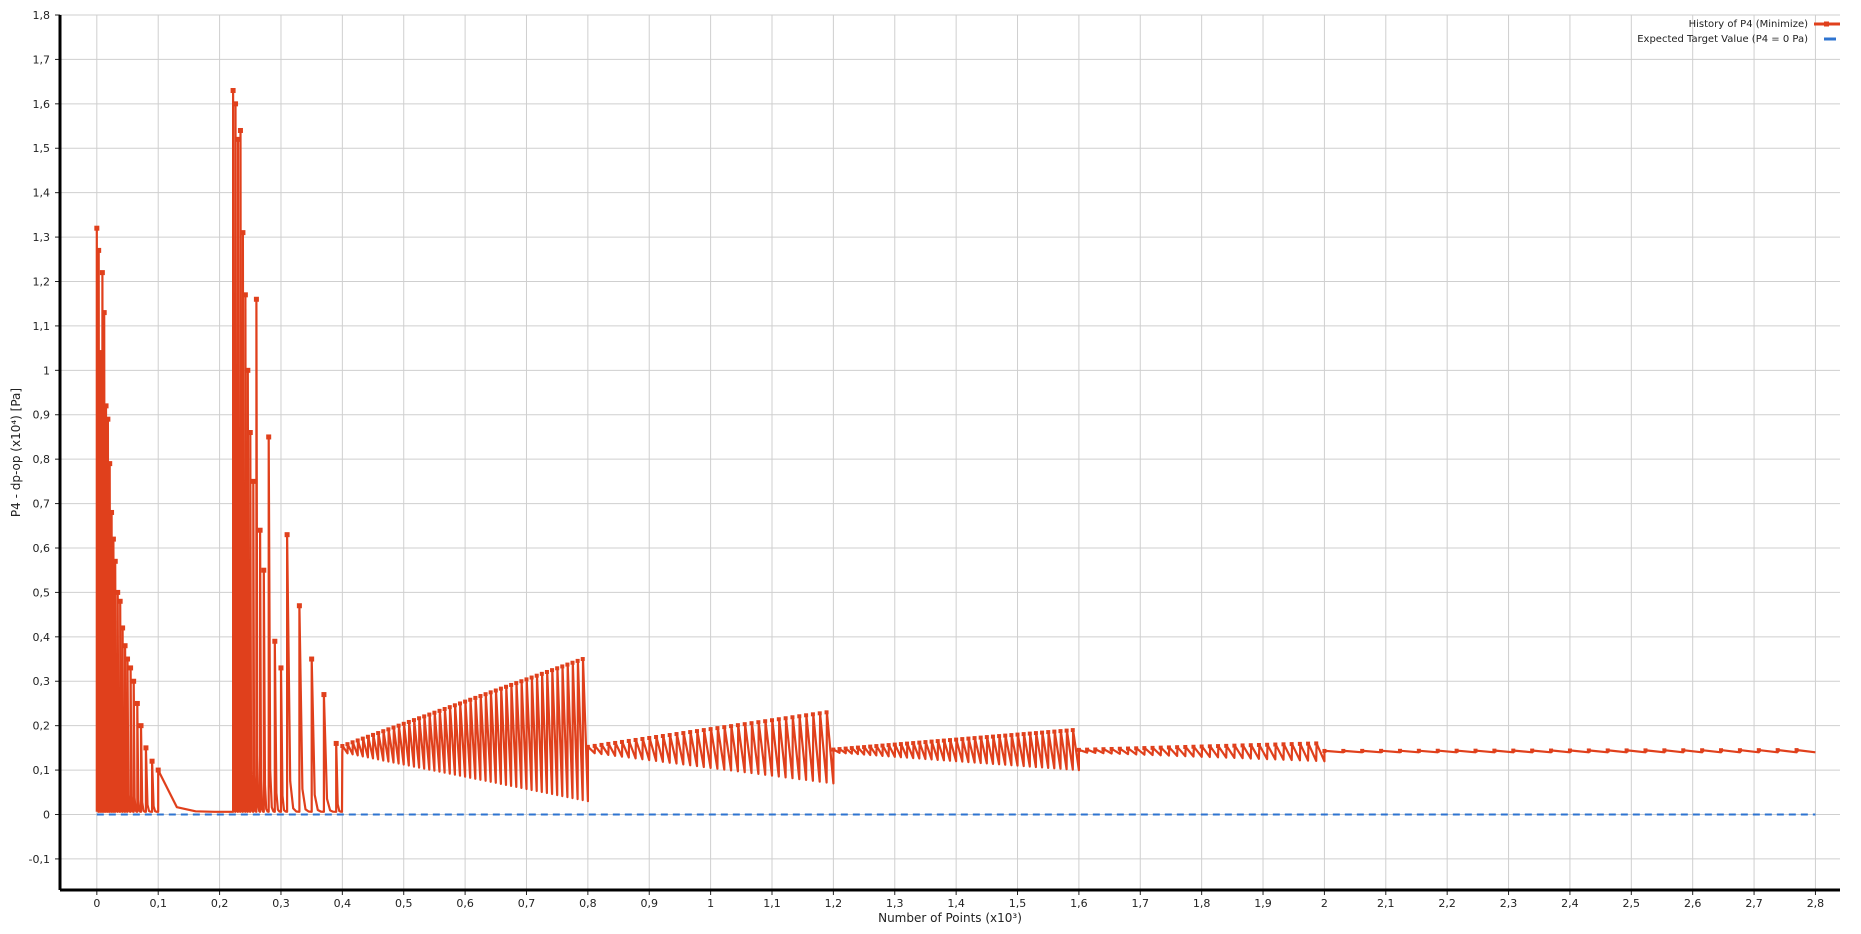  What do you see at coordinates (96, 903) in the screenshot?
I see `x-tick-label: 0` at bounding box center [96, 903].